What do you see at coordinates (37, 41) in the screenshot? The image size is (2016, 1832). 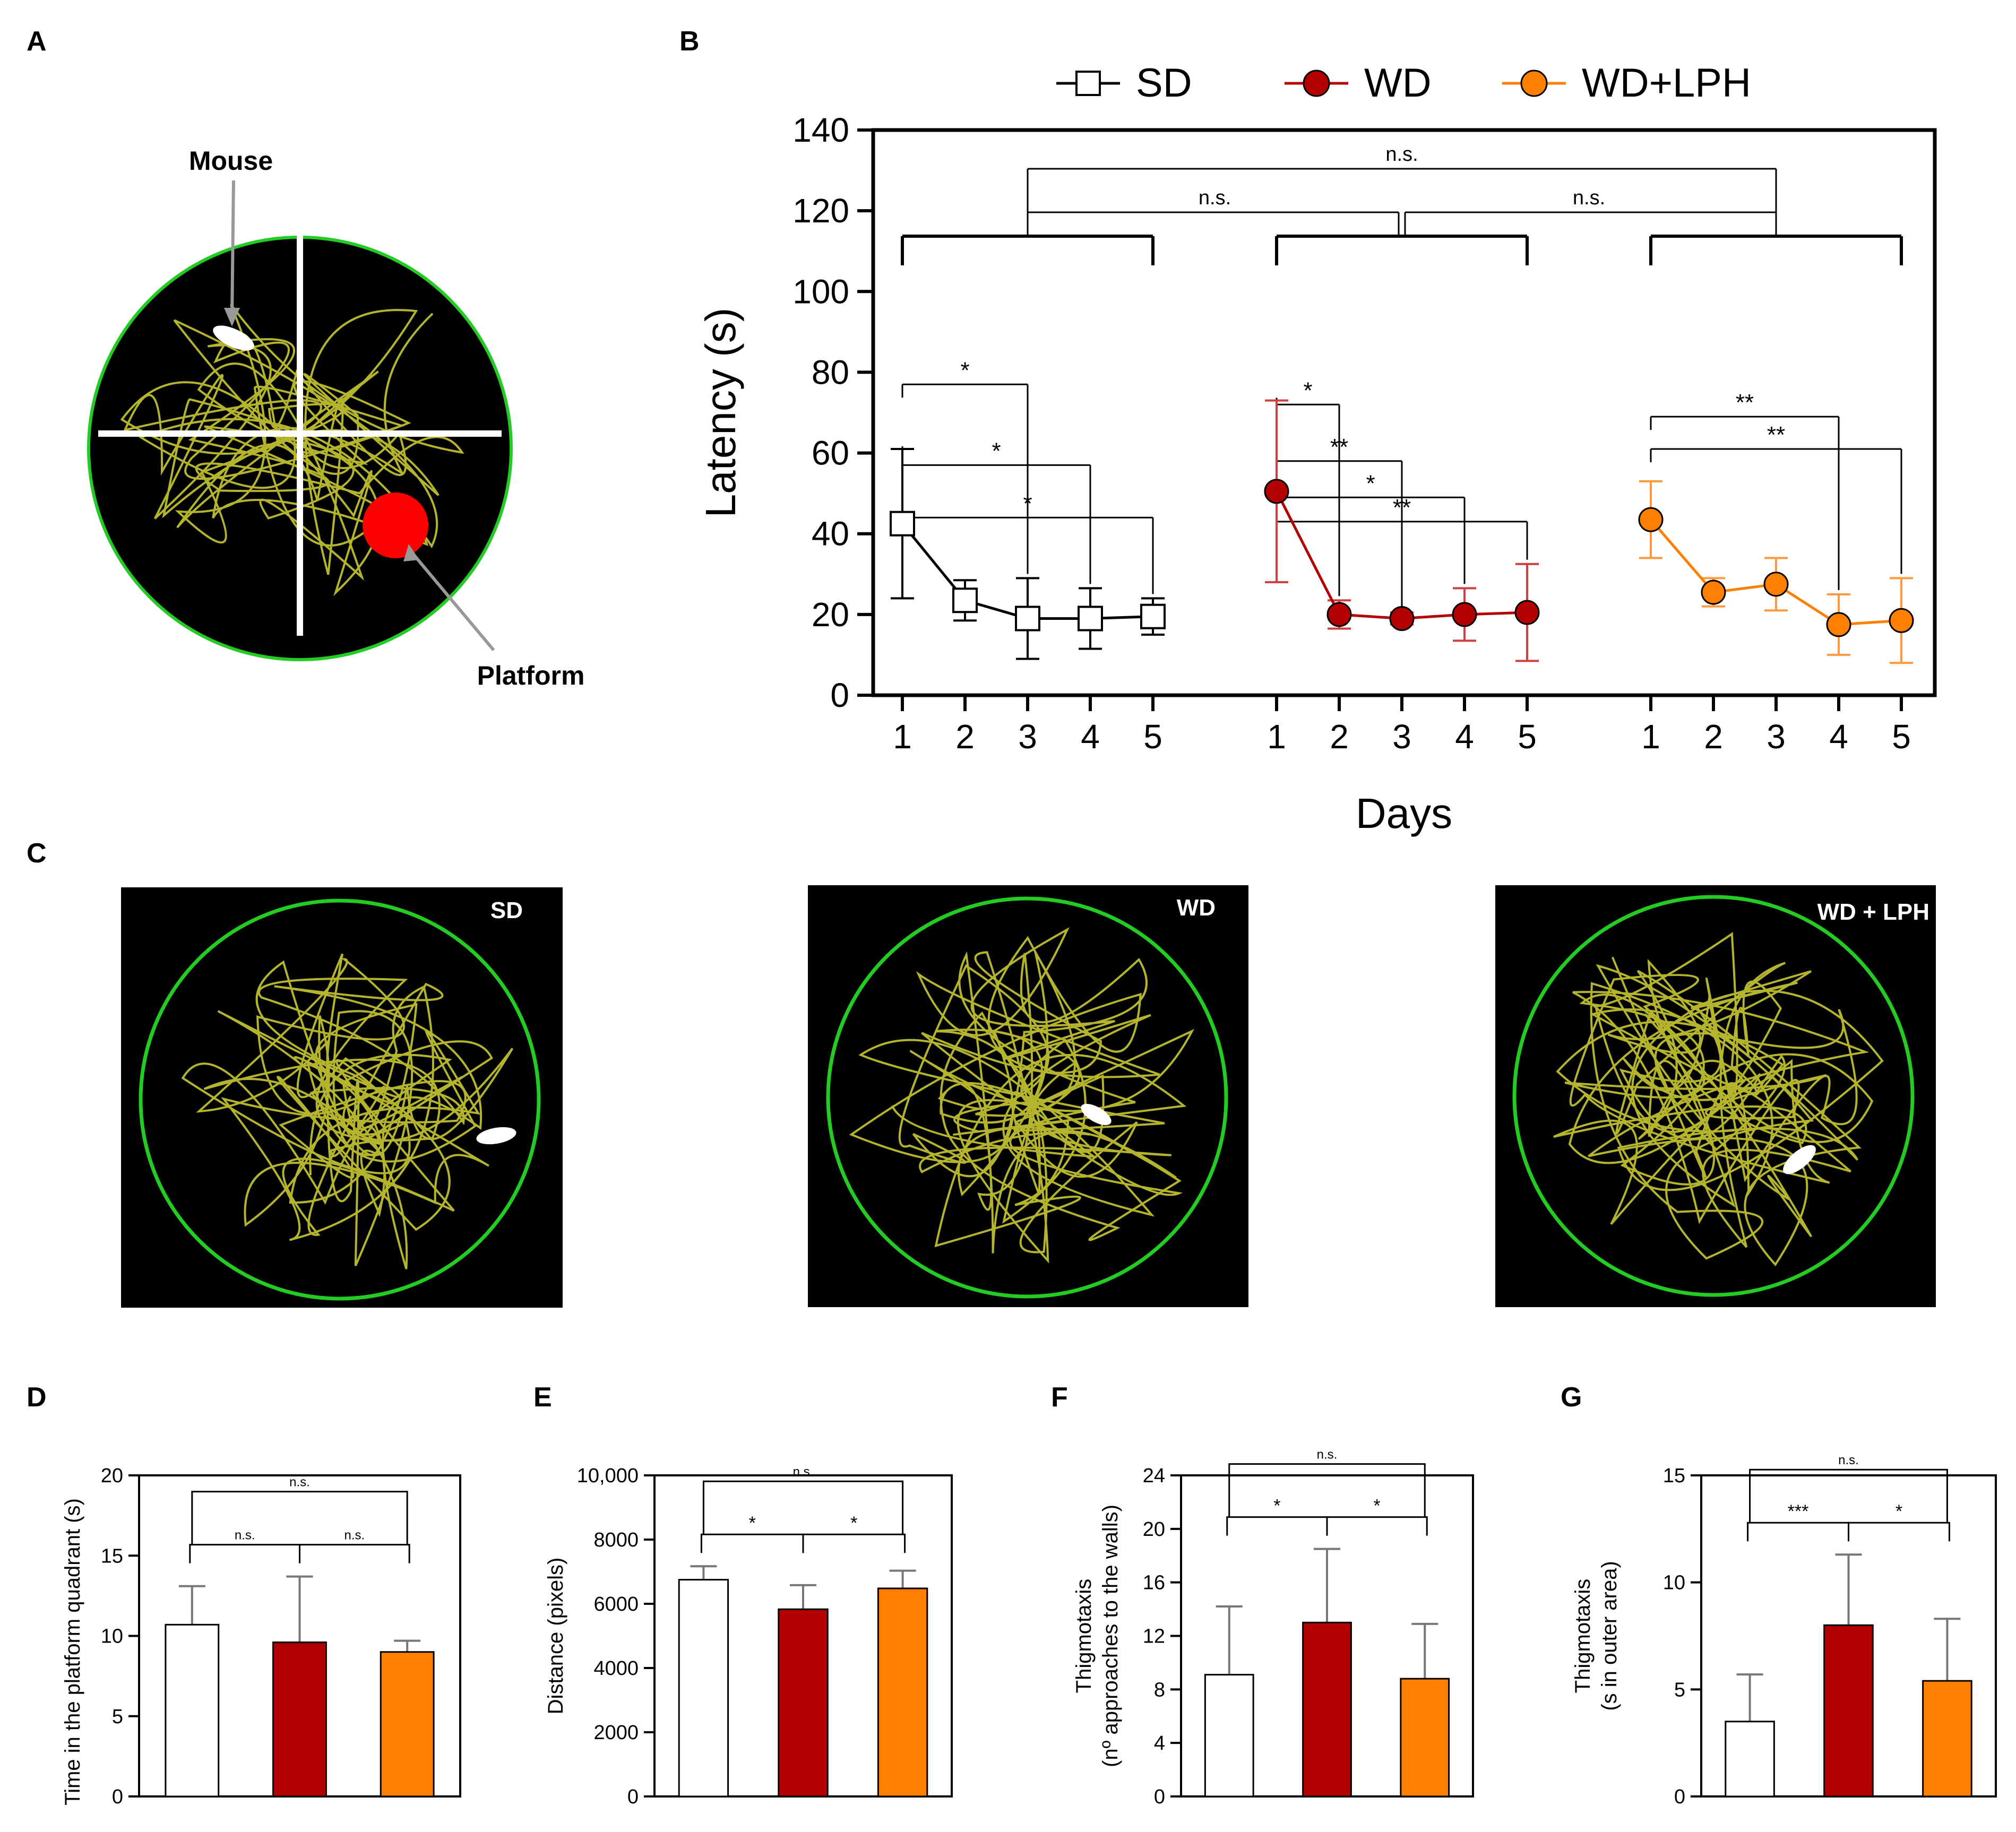 I see `panel-a-letter: A` at bounding box center [37, 41].